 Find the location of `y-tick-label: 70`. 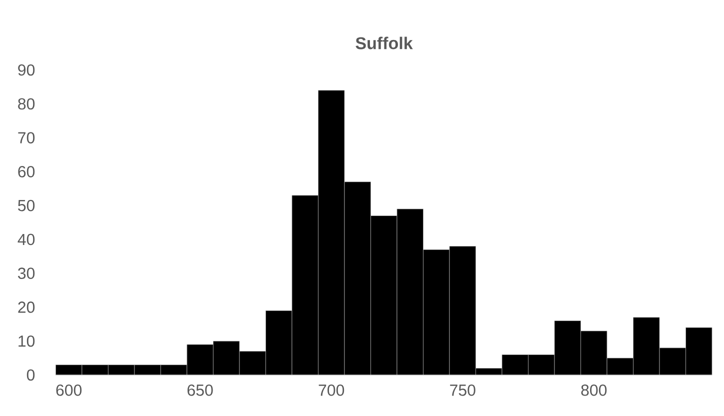

y-tick-label: 70 is located at coordinates (26, 138).